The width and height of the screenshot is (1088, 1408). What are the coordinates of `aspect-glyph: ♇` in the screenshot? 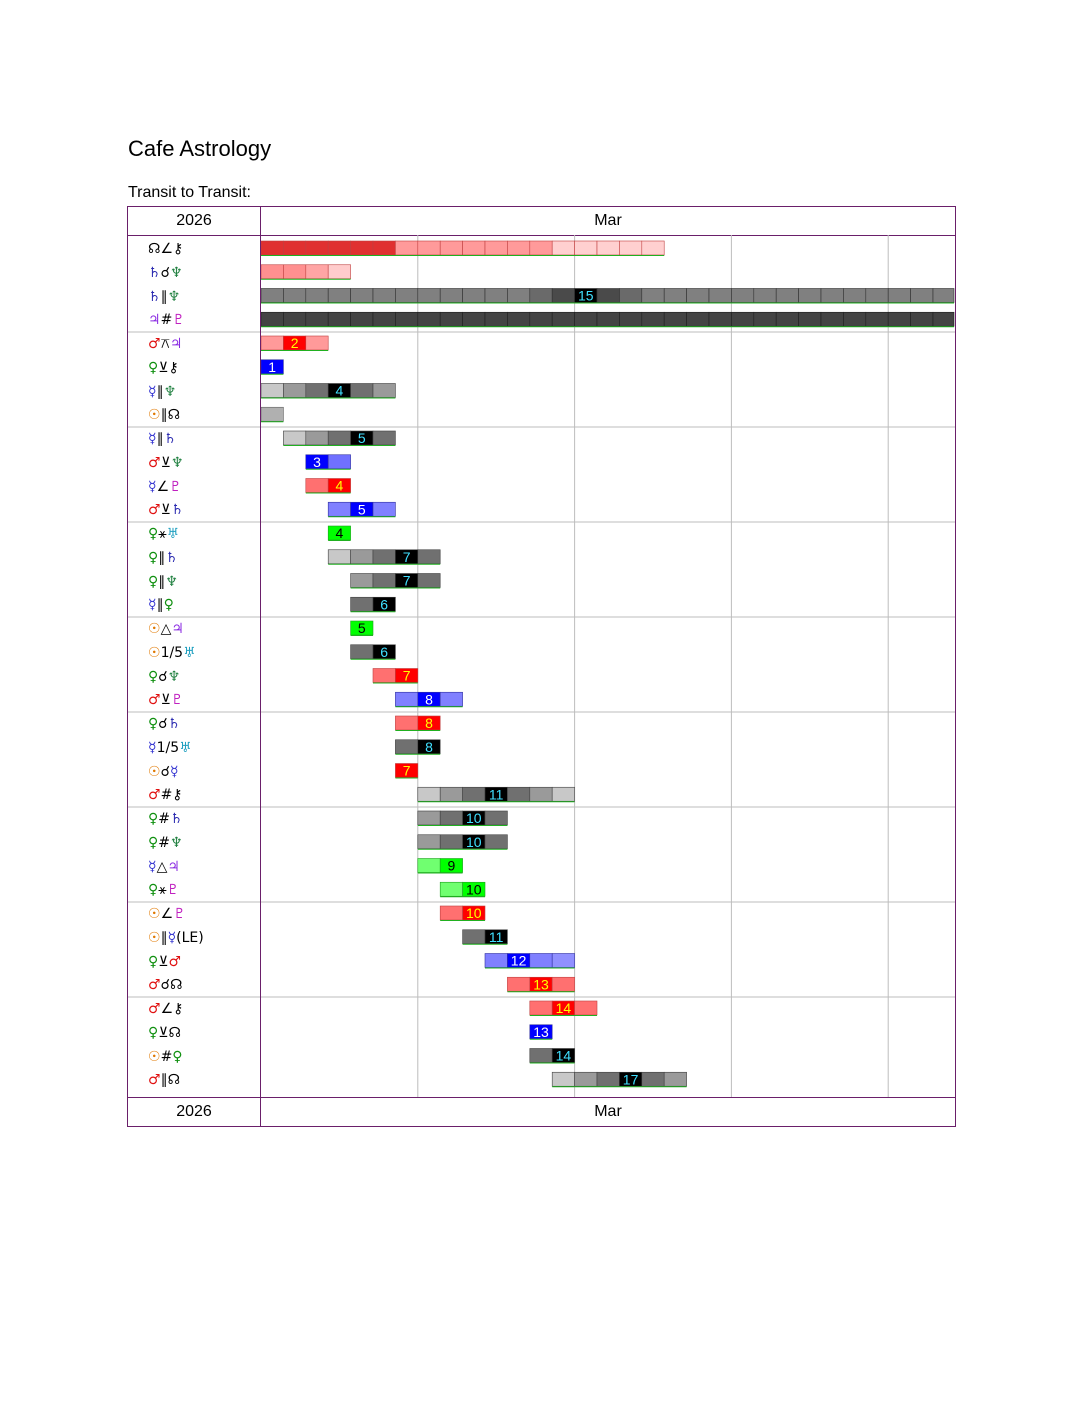 It's located at (179, 914).